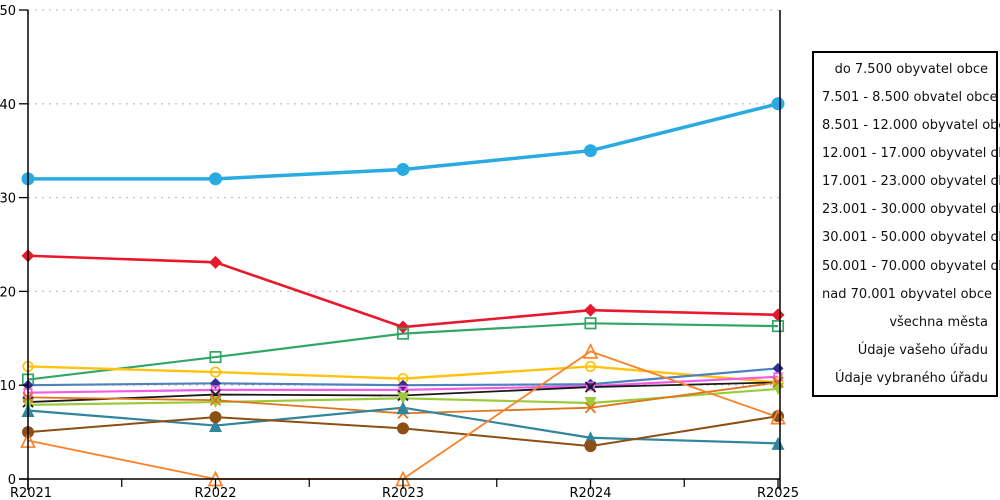 Image resolution: width=1000 pixels, height=500 pixels. I want to click on x-tick-label: R2022, so click(215, 493).